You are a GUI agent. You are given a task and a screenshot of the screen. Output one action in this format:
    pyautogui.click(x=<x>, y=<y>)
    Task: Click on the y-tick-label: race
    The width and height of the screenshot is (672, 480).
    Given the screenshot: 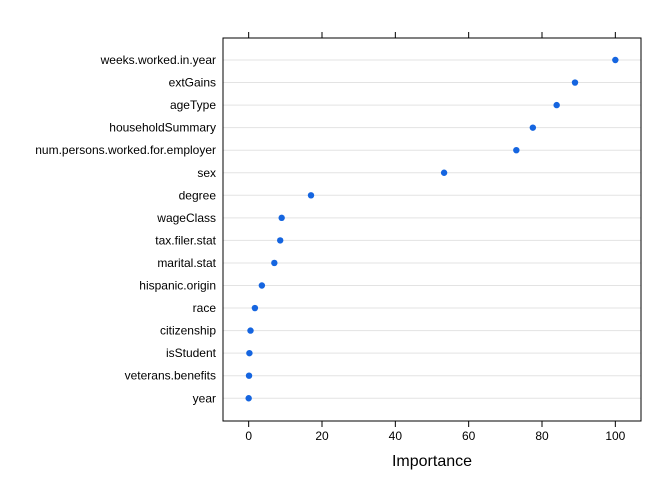 What is the action you would take?
    pyautogui.click(x=205, y=308)
    